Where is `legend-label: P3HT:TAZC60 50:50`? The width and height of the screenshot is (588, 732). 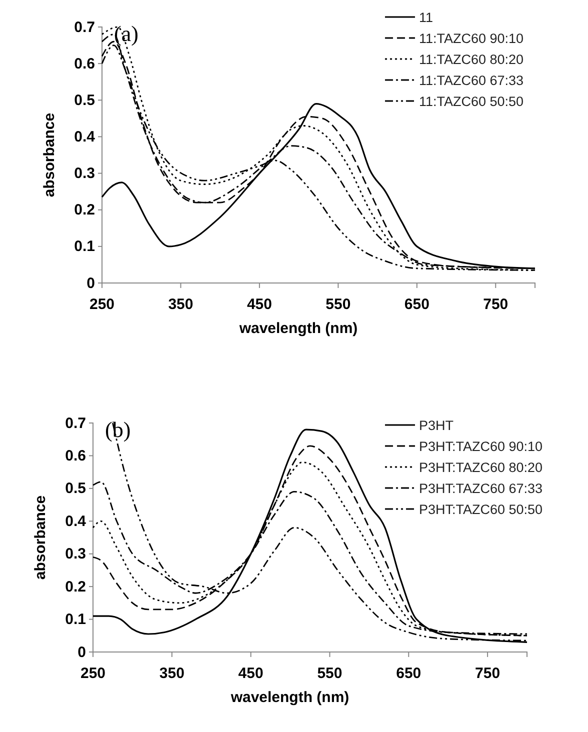
legend-label: P3HT:TAZC60 50:50 is located at coordinates (481, 509).